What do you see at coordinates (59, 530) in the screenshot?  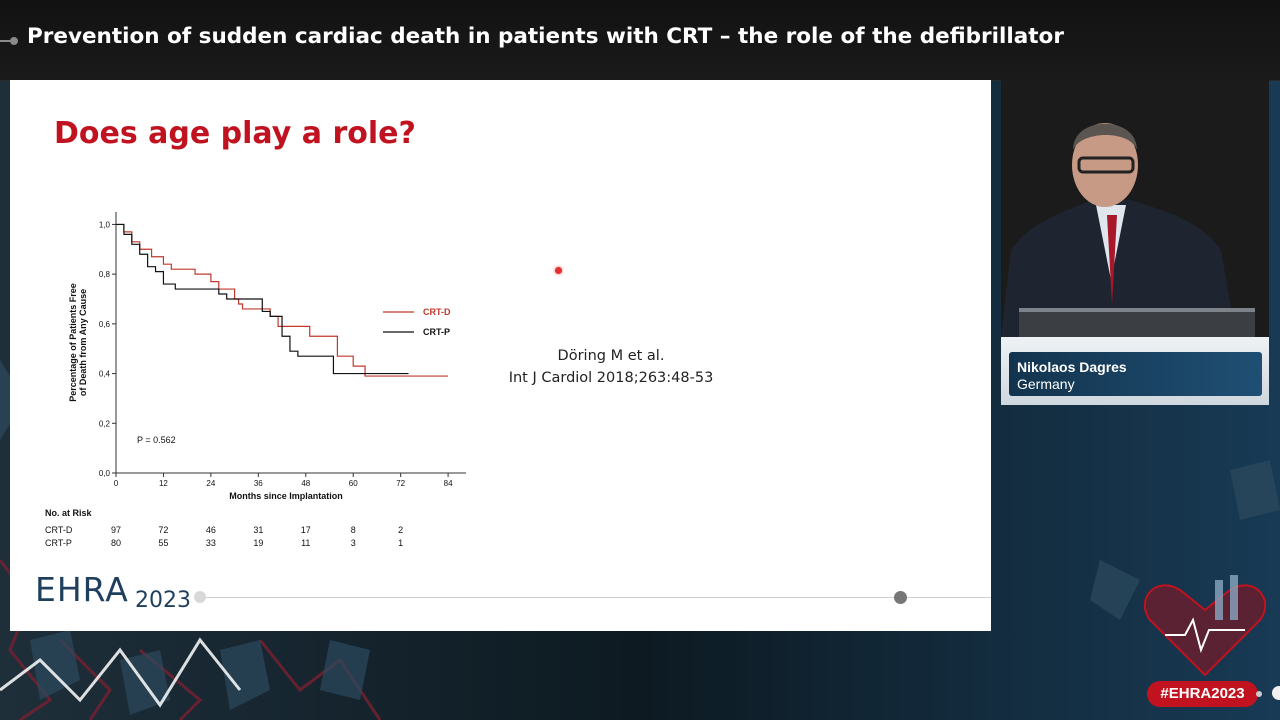 I see `at-risk-row-label: CRT-D` at bounding box center [59, 530].